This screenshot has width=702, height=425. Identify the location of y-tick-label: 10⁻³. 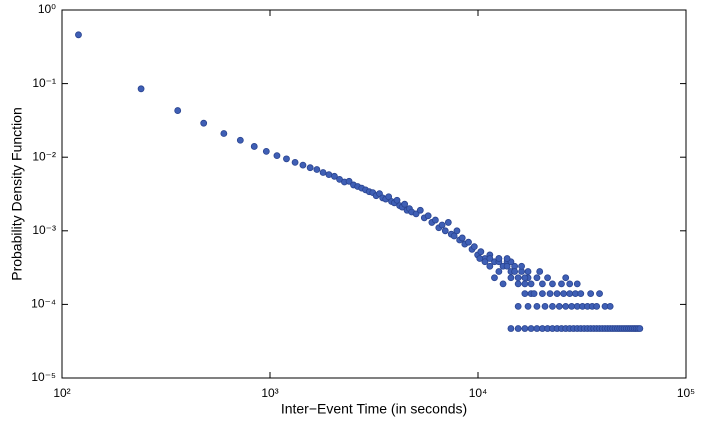
(44, 230).